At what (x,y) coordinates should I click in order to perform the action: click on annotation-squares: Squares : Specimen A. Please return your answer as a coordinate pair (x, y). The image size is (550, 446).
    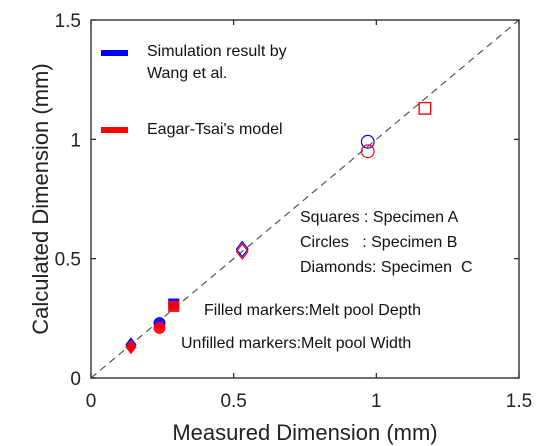
    Looking at the image, I should click on (379, 217).